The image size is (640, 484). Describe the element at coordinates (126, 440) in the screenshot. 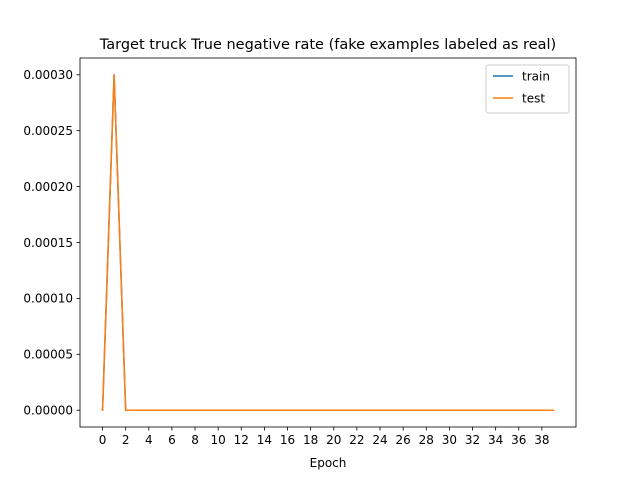

I see `x-tick-label: 2` at that location.